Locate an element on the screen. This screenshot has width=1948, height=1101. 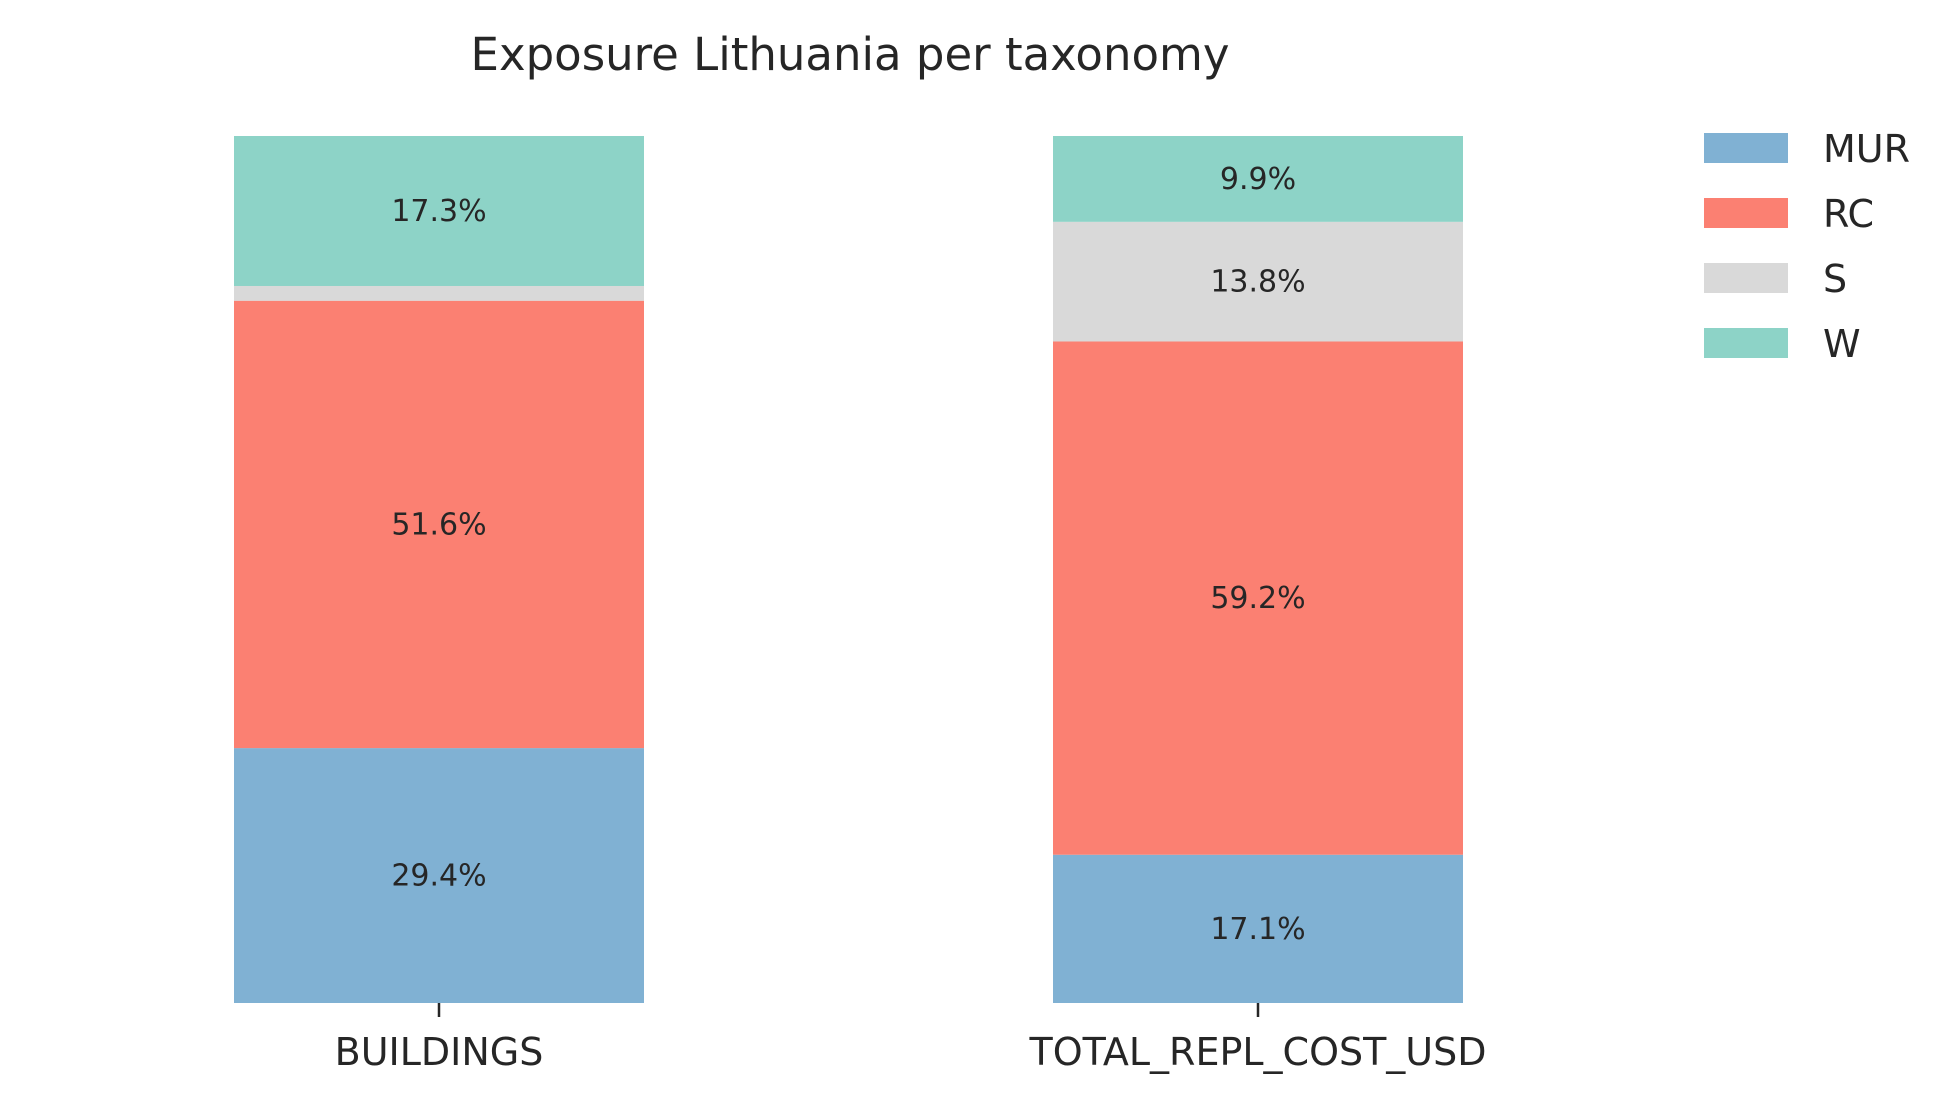
x-tick-label-buildings: BUILDINGS is located at coordinates (439, 1052).